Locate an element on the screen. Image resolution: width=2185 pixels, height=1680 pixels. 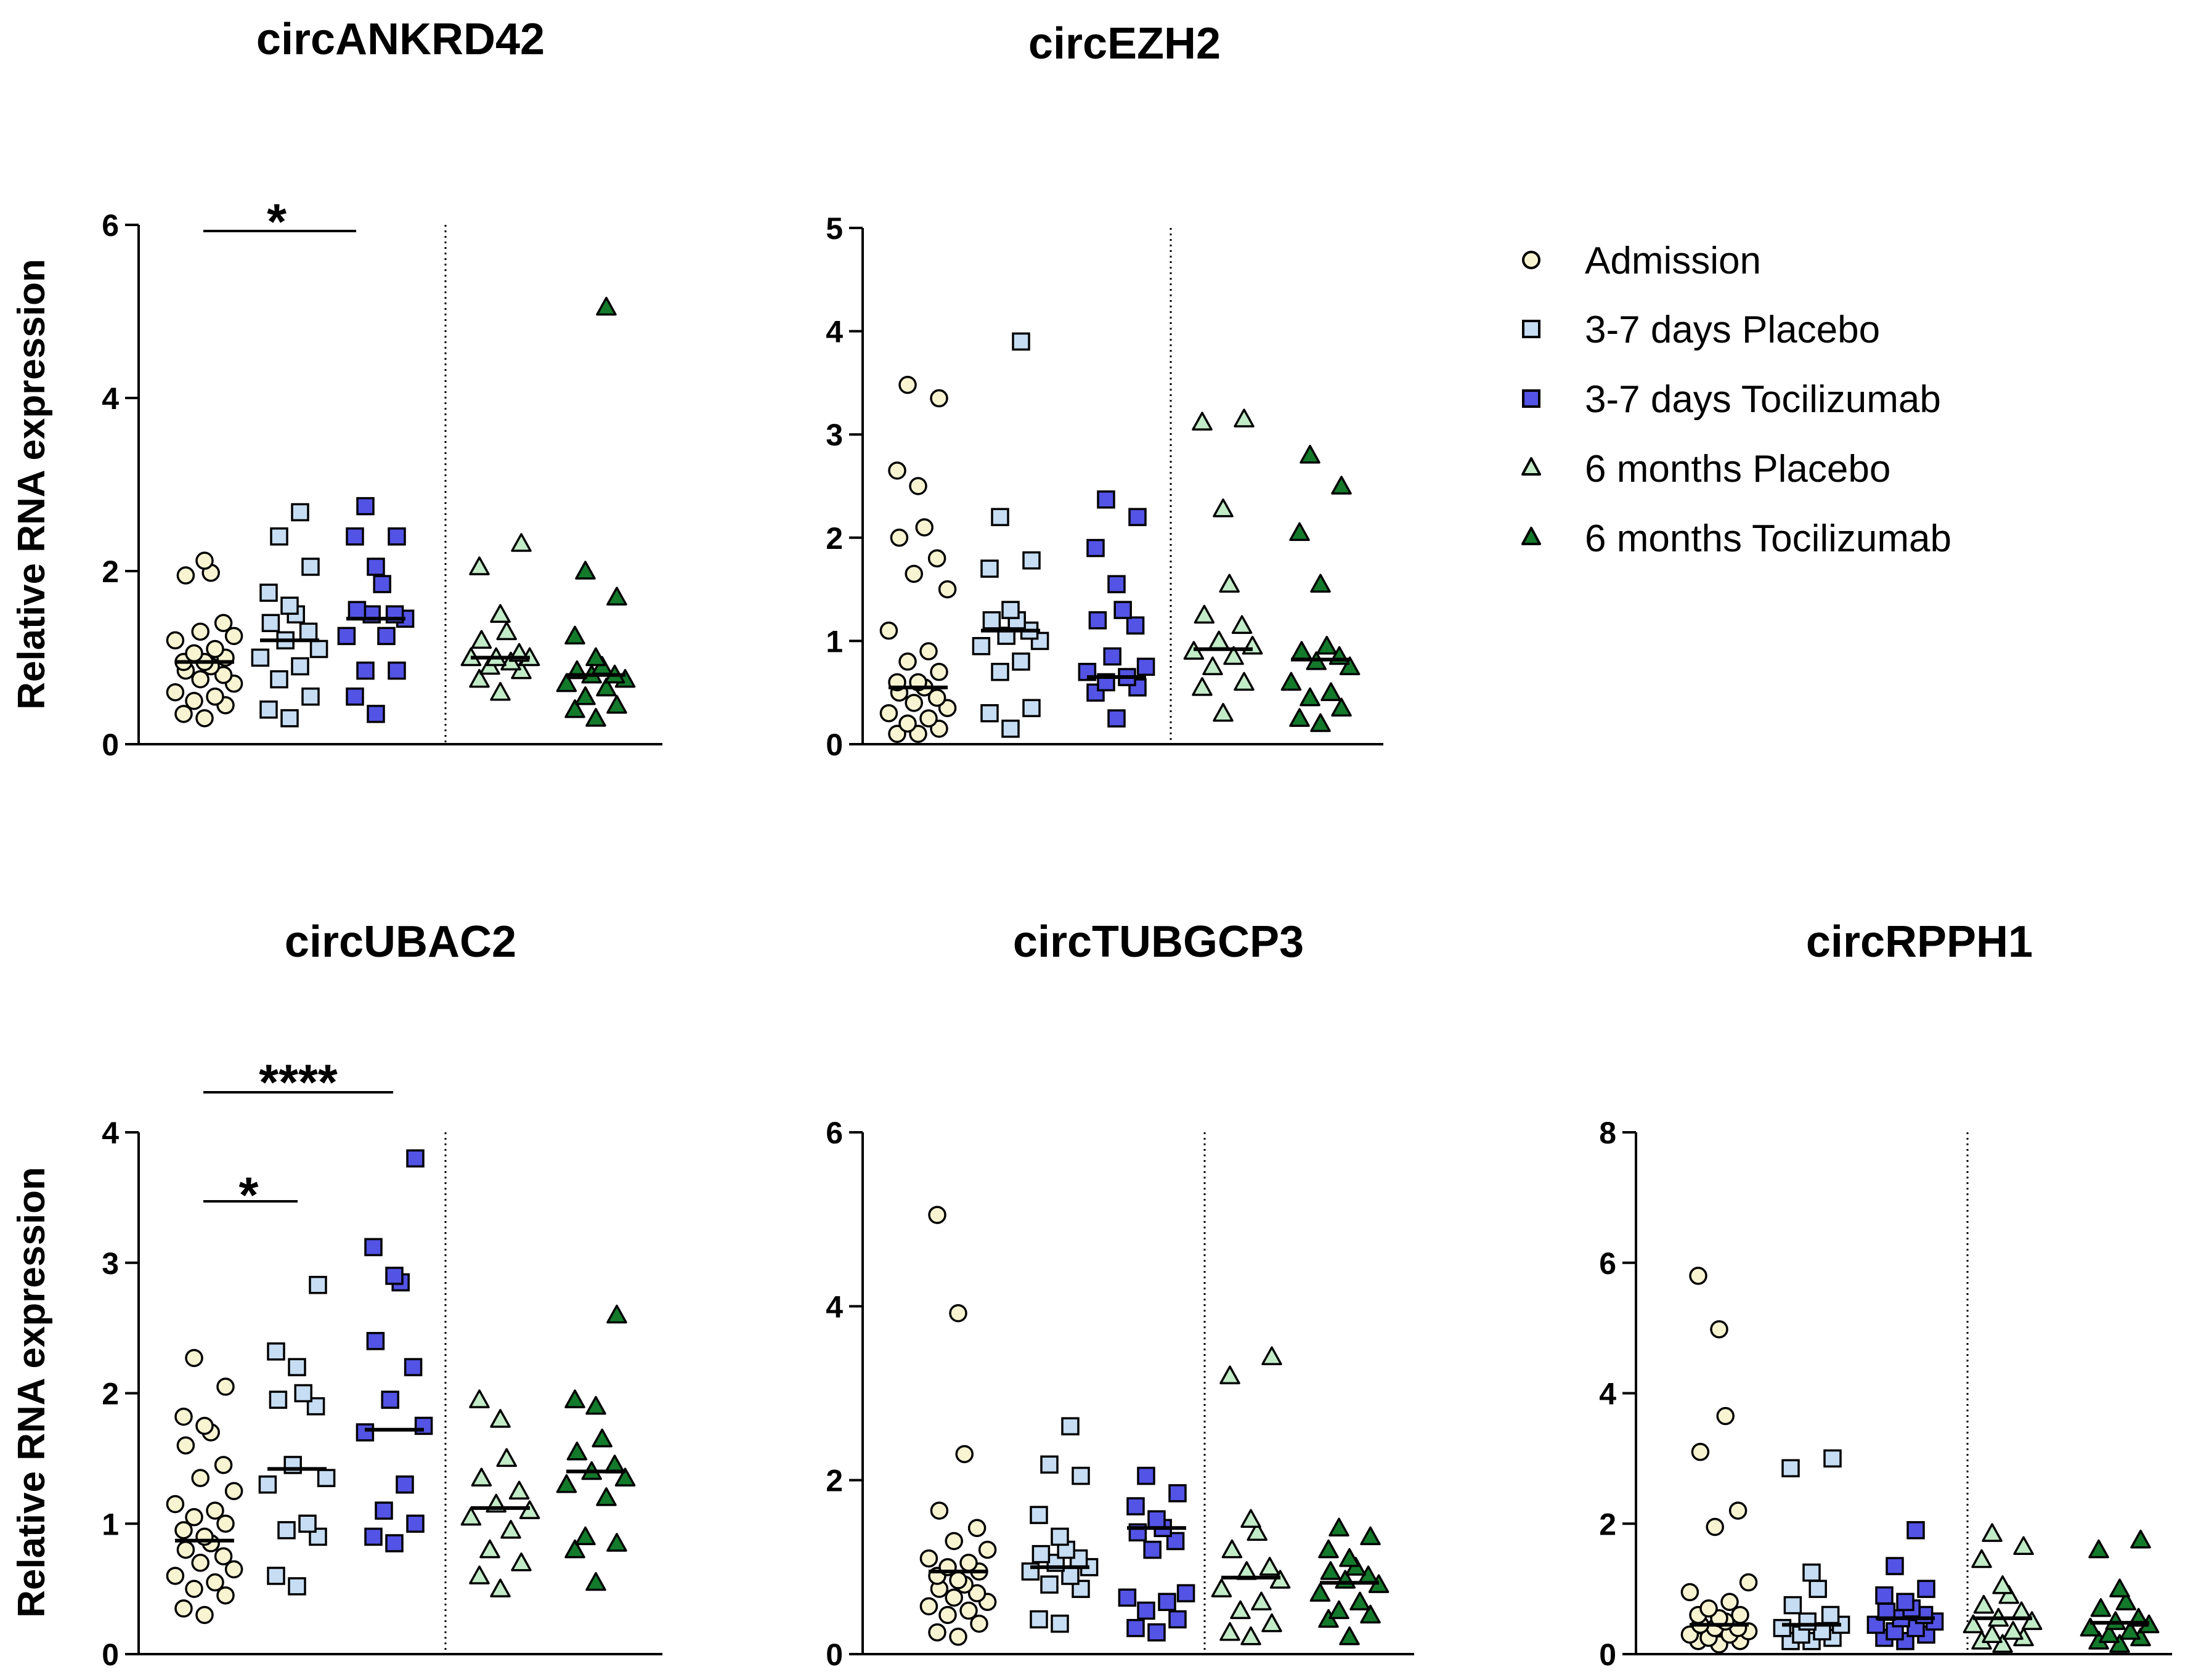
y-tick-label: 4 is located at coordinates (110, 1133).